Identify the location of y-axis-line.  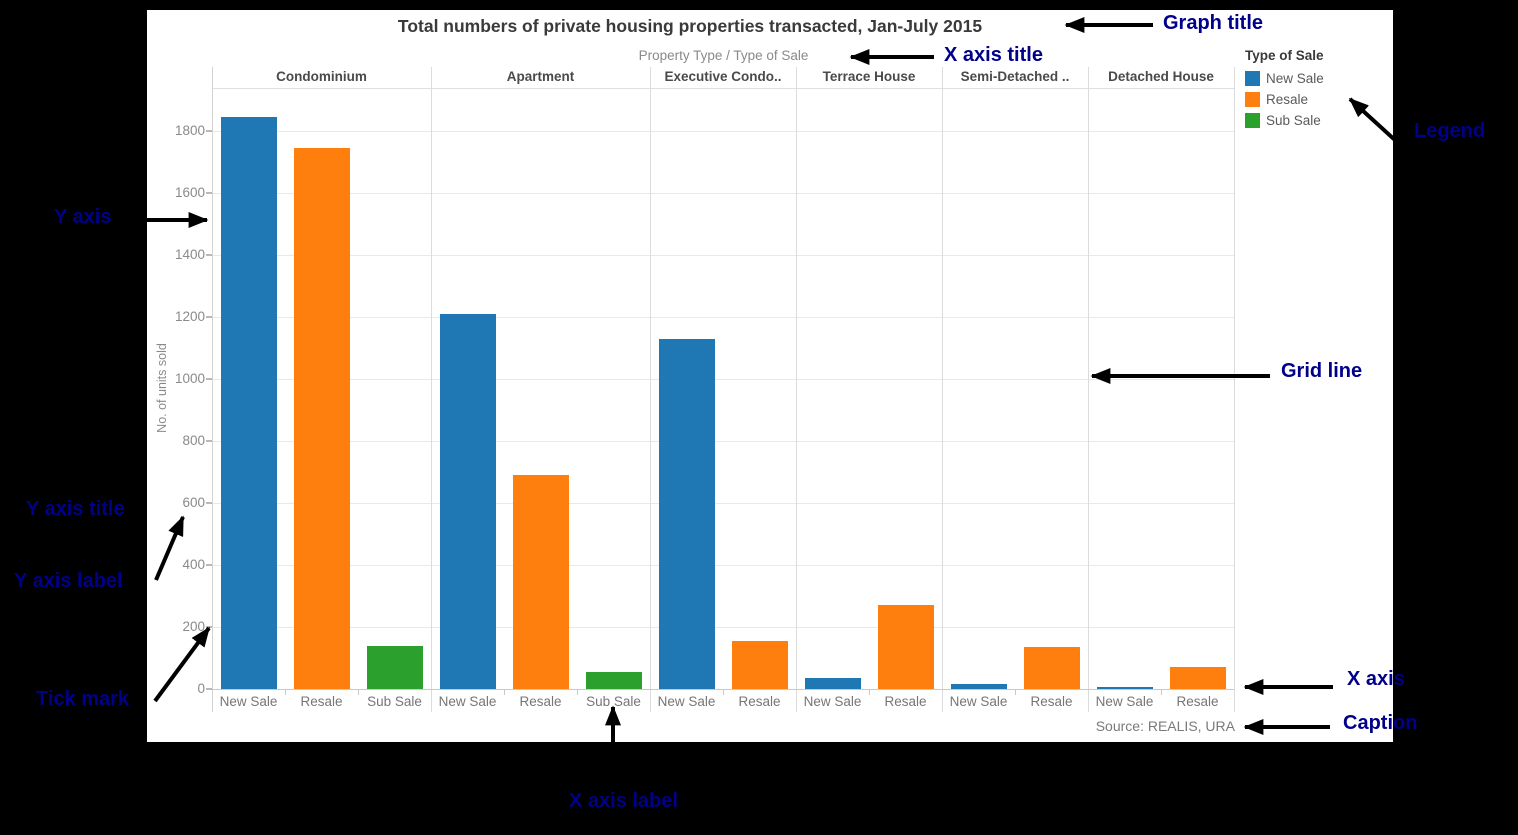
(212, 389).